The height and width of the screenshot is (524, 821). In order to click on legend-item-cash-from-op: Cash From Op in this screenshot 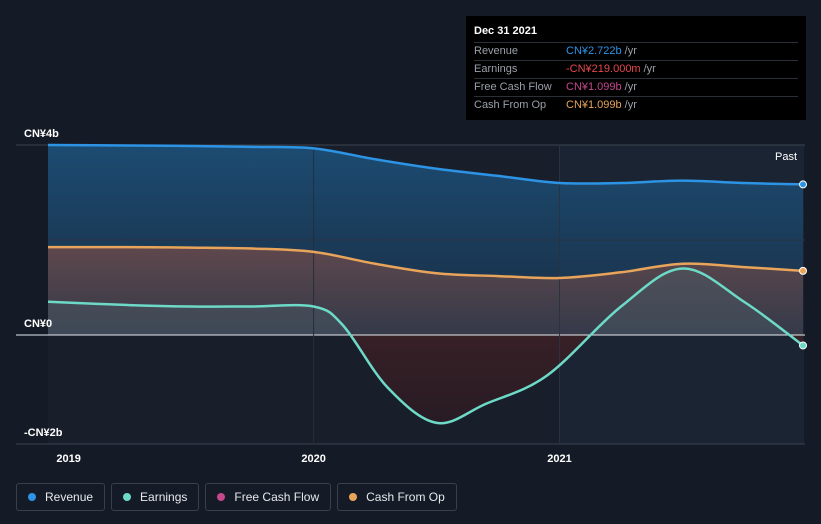, I will do `click(397, 497)`.